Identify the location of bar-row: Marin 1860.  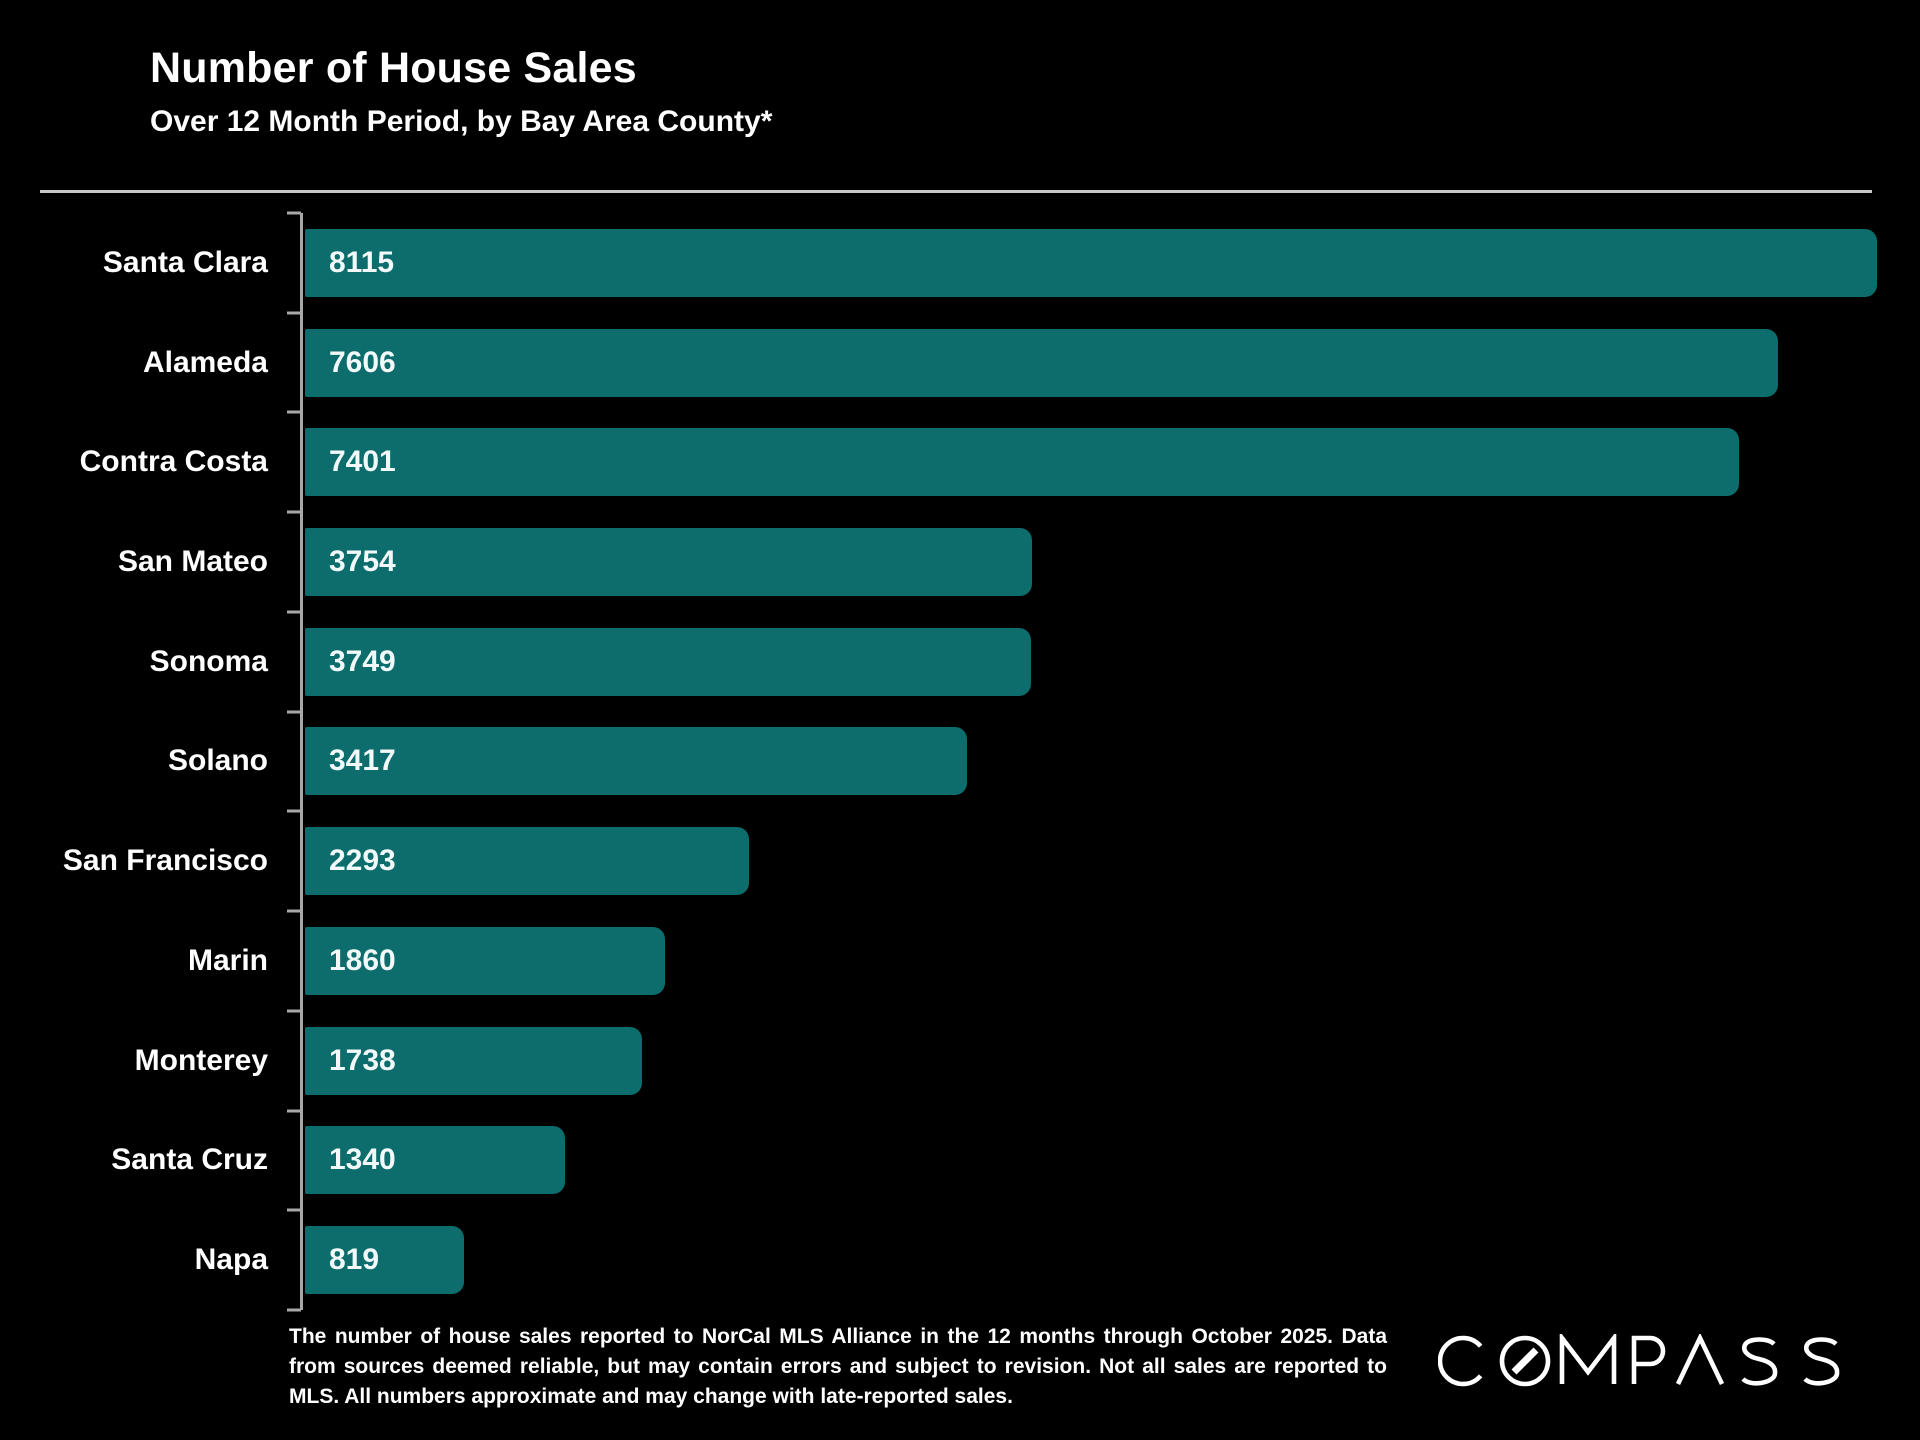
(960, 961).